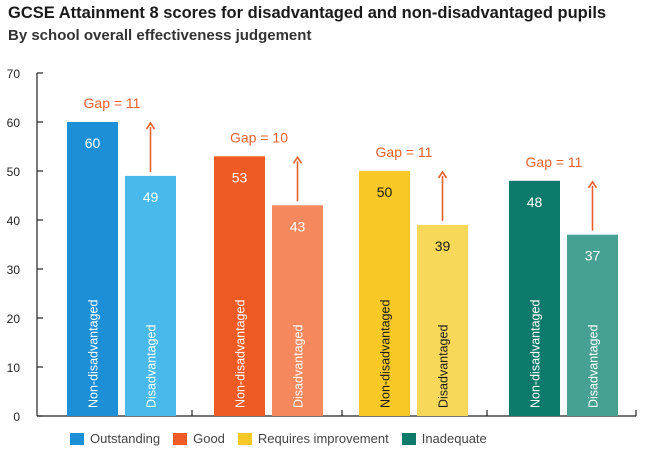  I want to click on gap-label-outstanding: Gap = 11, so click(112, 103).